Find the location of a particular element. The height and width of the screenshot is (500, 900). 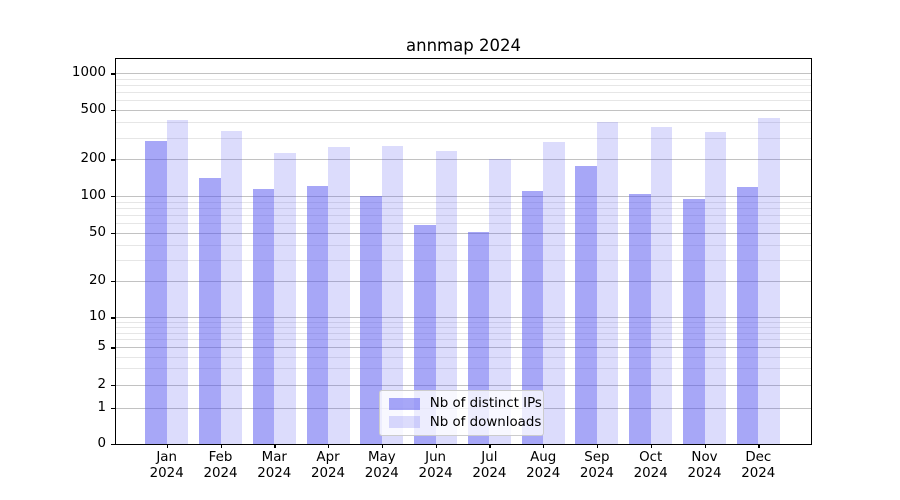

bar-nb-of-distinct-ips-dec is located at coordinates (747, 315).